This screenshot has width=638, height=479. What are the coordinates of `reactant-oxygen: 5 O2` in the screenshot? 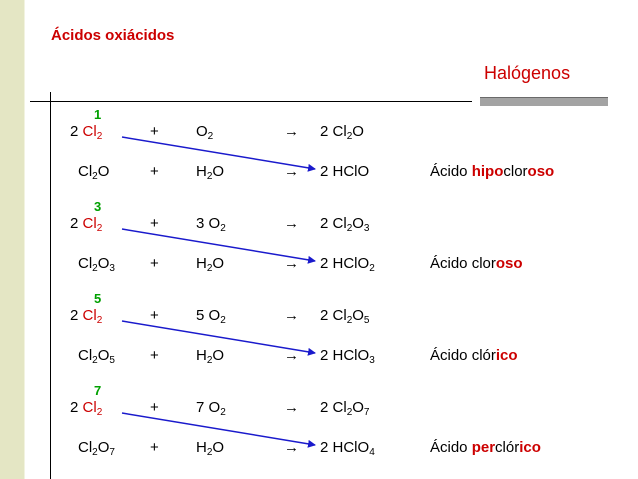 It's located at (211, 316).